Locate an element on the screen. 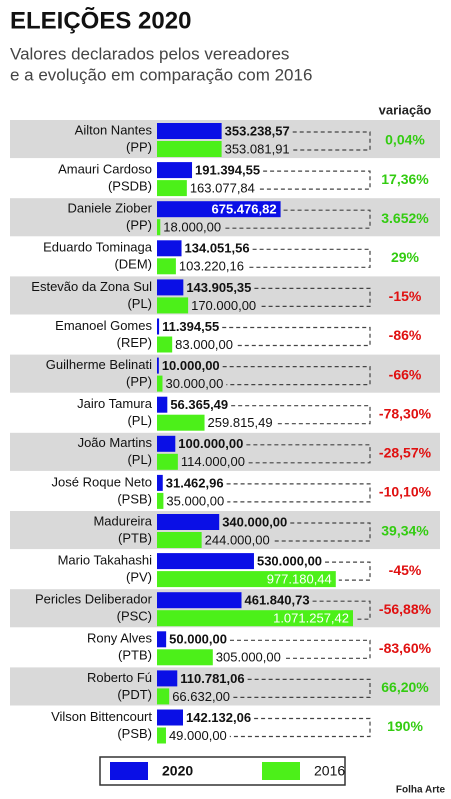  party-label: (REP) is located at coordinates (134, 342).